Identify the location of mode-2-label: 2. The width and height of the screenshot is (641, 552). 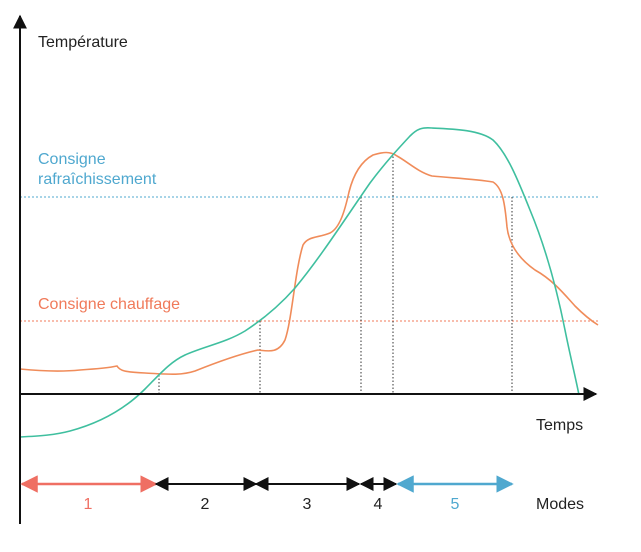
(205, 504).